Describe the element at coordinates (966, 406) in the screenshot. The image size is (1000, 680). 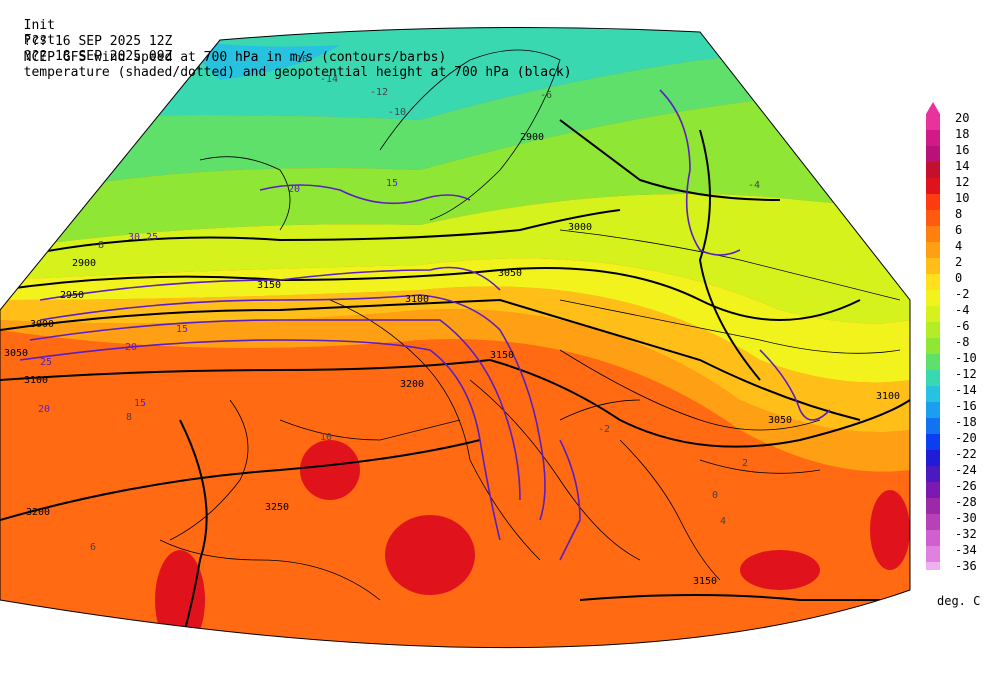
I see `colorbar-label: -16` at that location.